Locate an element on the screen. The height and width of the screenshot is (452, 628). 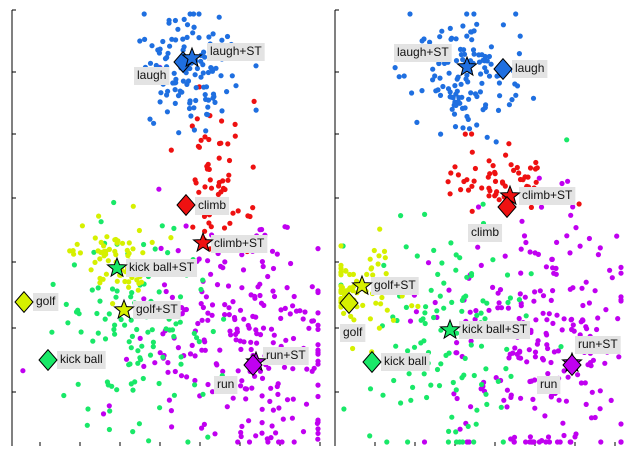
marker-label: golf is located at coordinates (353, 332).